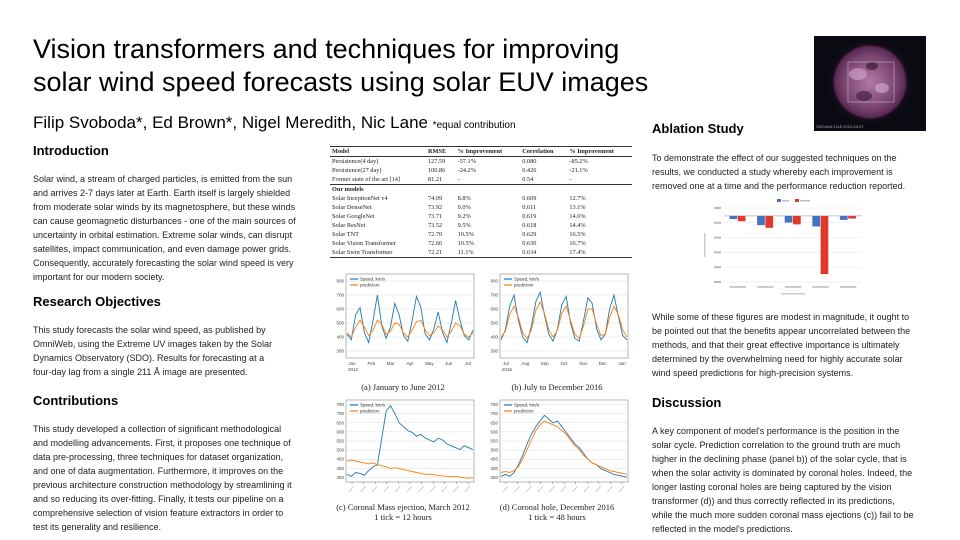  What do you see at coordinates (529, 161) in the screenshot?
I see `cell: 0.080` at bounding box center [529, 161].